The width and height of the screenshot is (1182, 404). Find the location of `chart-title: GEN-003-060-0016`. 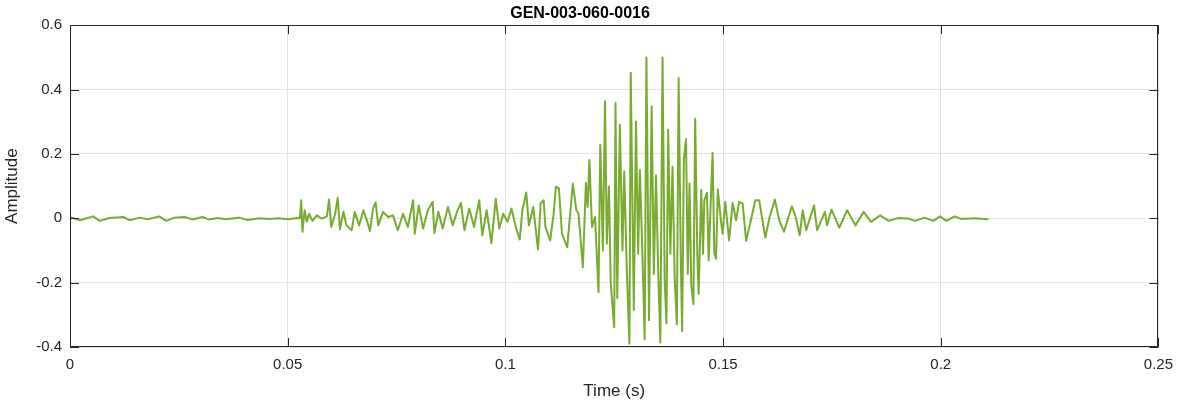

chart-title: GEN-003-060-0016 is located at coordinates (580, 13).